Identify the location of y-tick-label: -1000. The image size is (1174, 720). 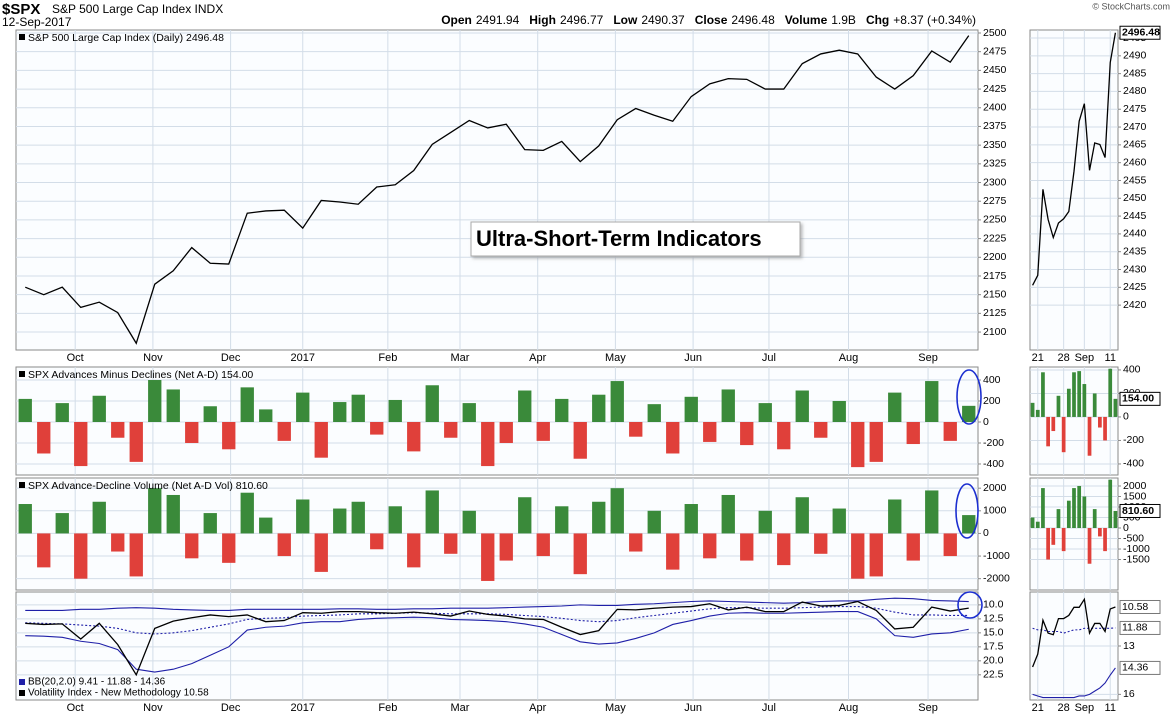
(1136, 549).